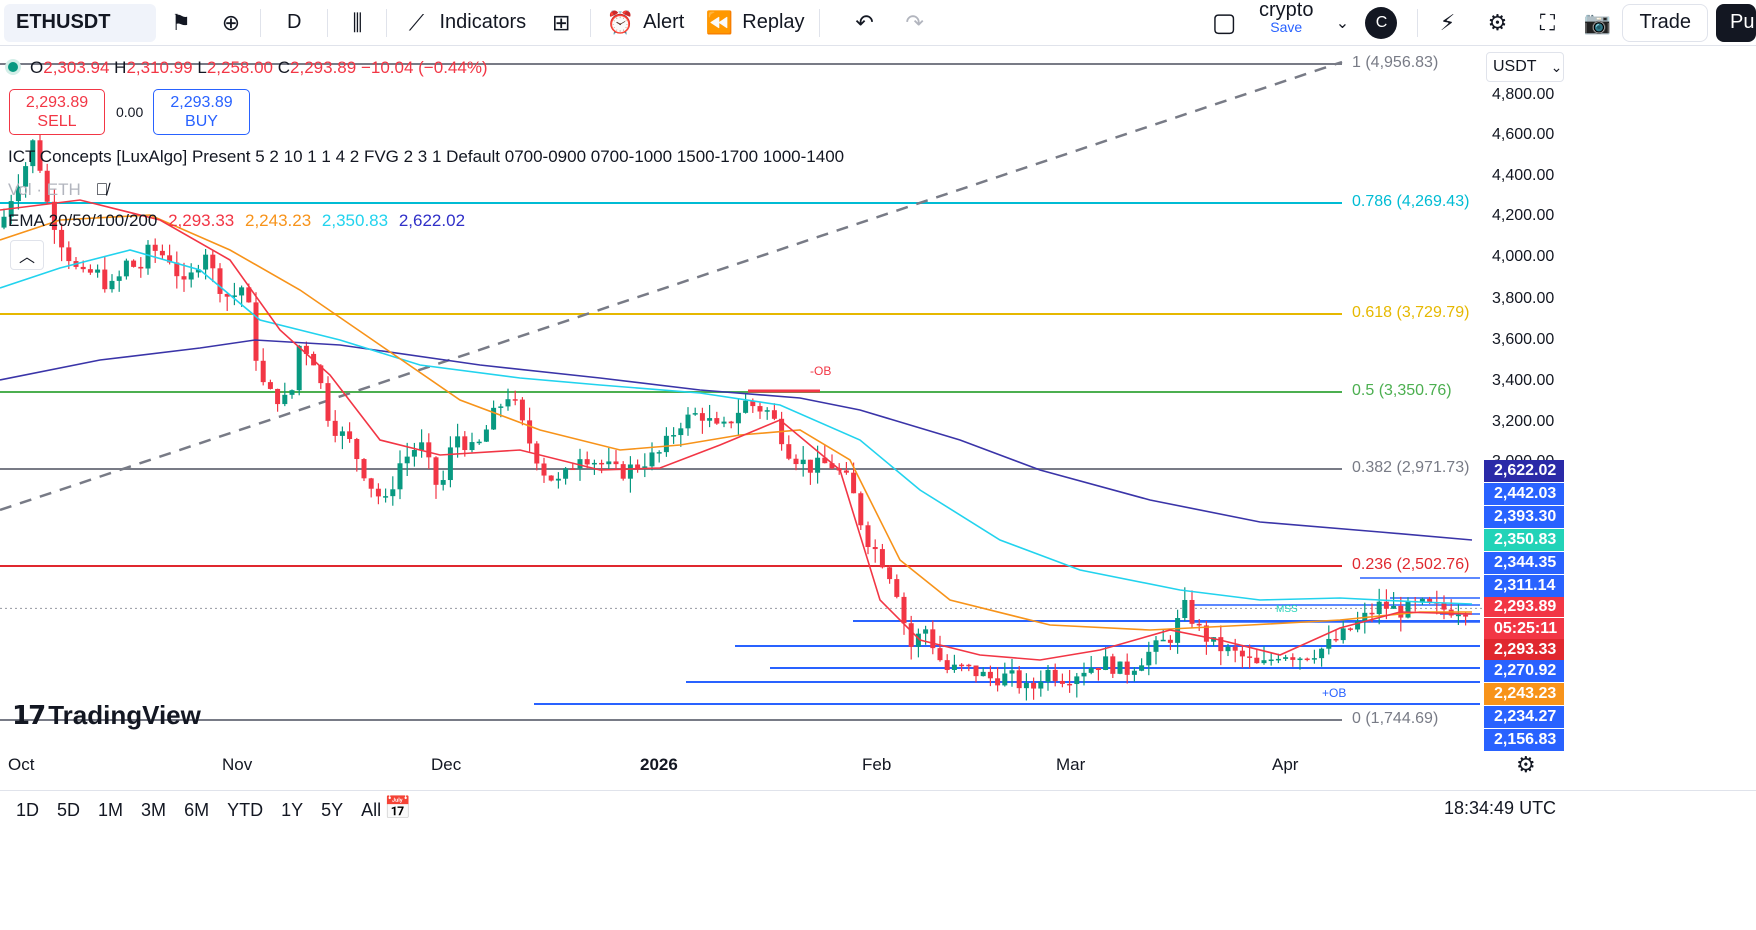 The width and height of the screenshot is (1756, 930). Describe the element at coordinates (1547, 23) in the screenshot. I see `fullscreen-button: ⛶` at that location.